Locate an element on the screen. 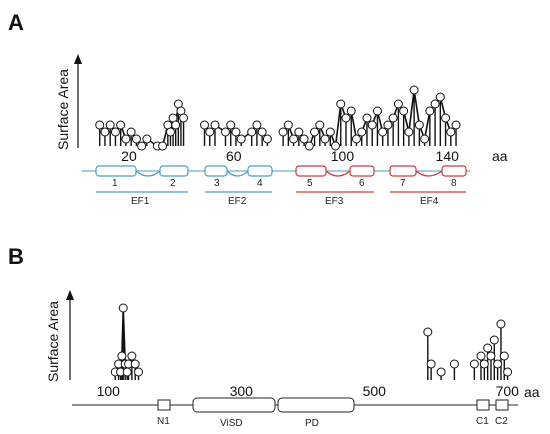 The height and width of the screenshot is (434, 550). domain-c2-box is located at coordinates (502, 405).